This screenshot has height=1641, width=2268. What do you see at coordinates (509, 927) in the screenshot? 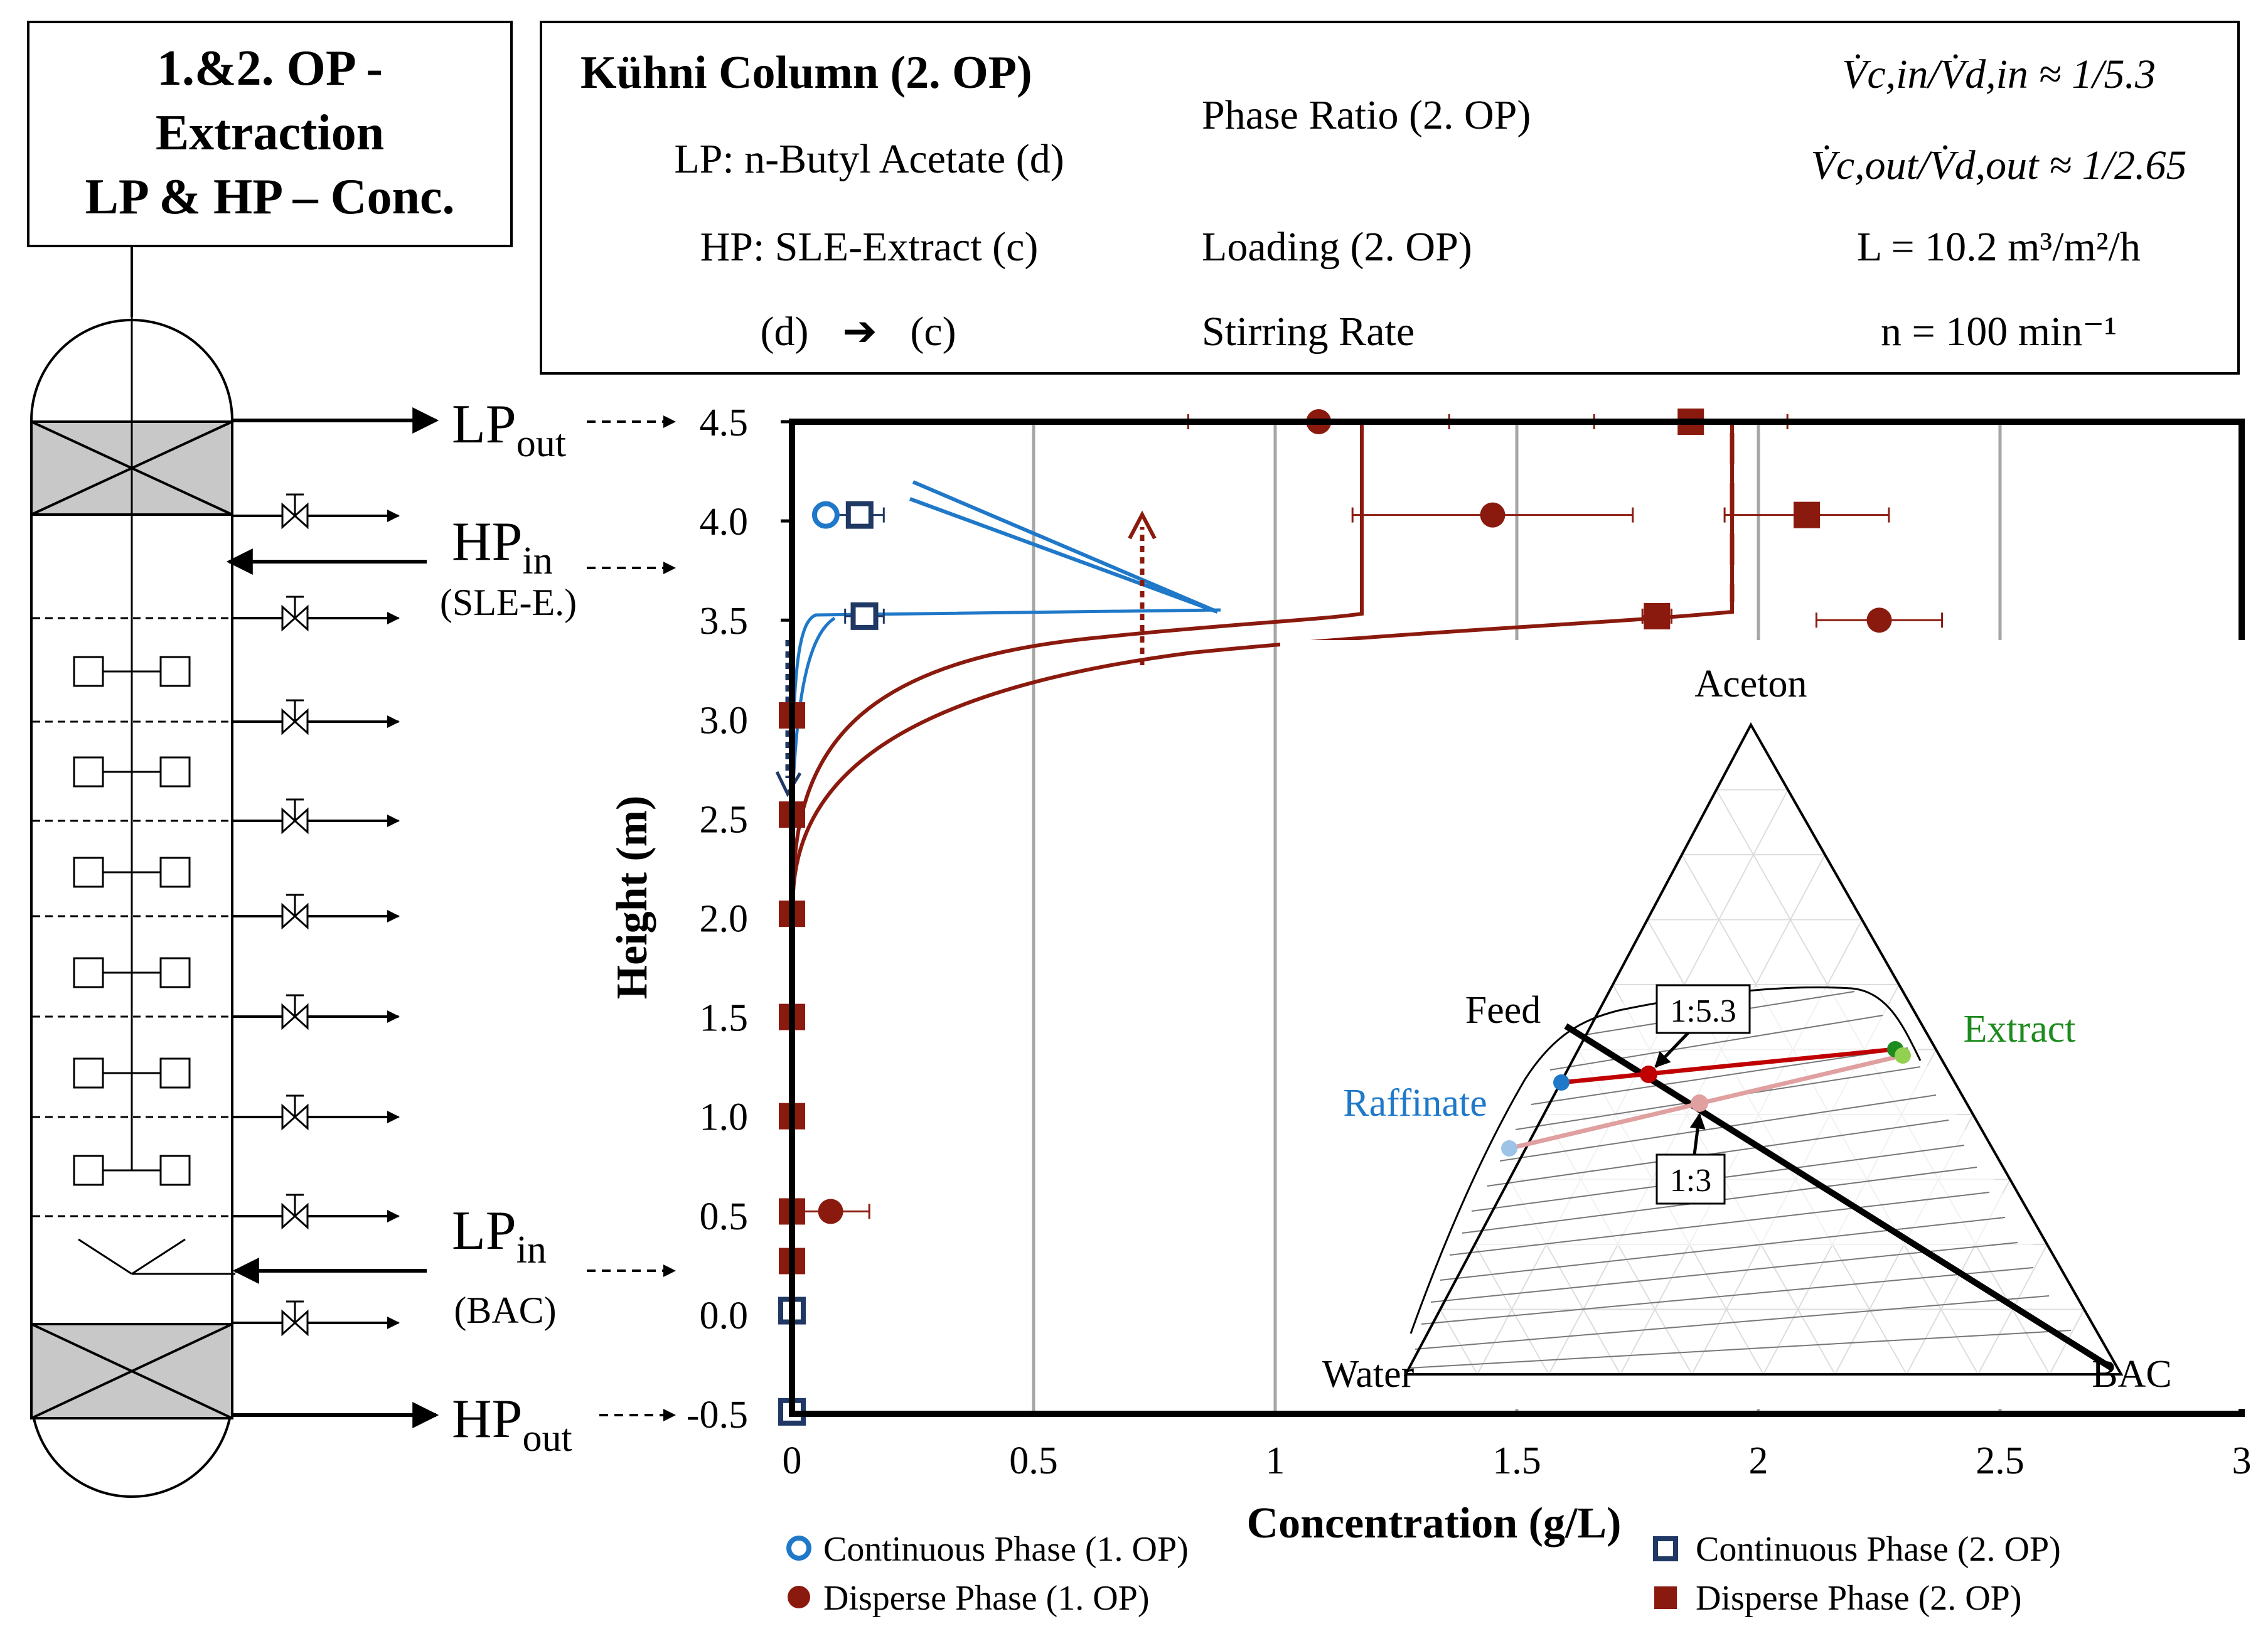
I see `stream-labels: LPout HPin (SLE-E.) LPin (BAC) HPout` at bounding box center [509, 927].